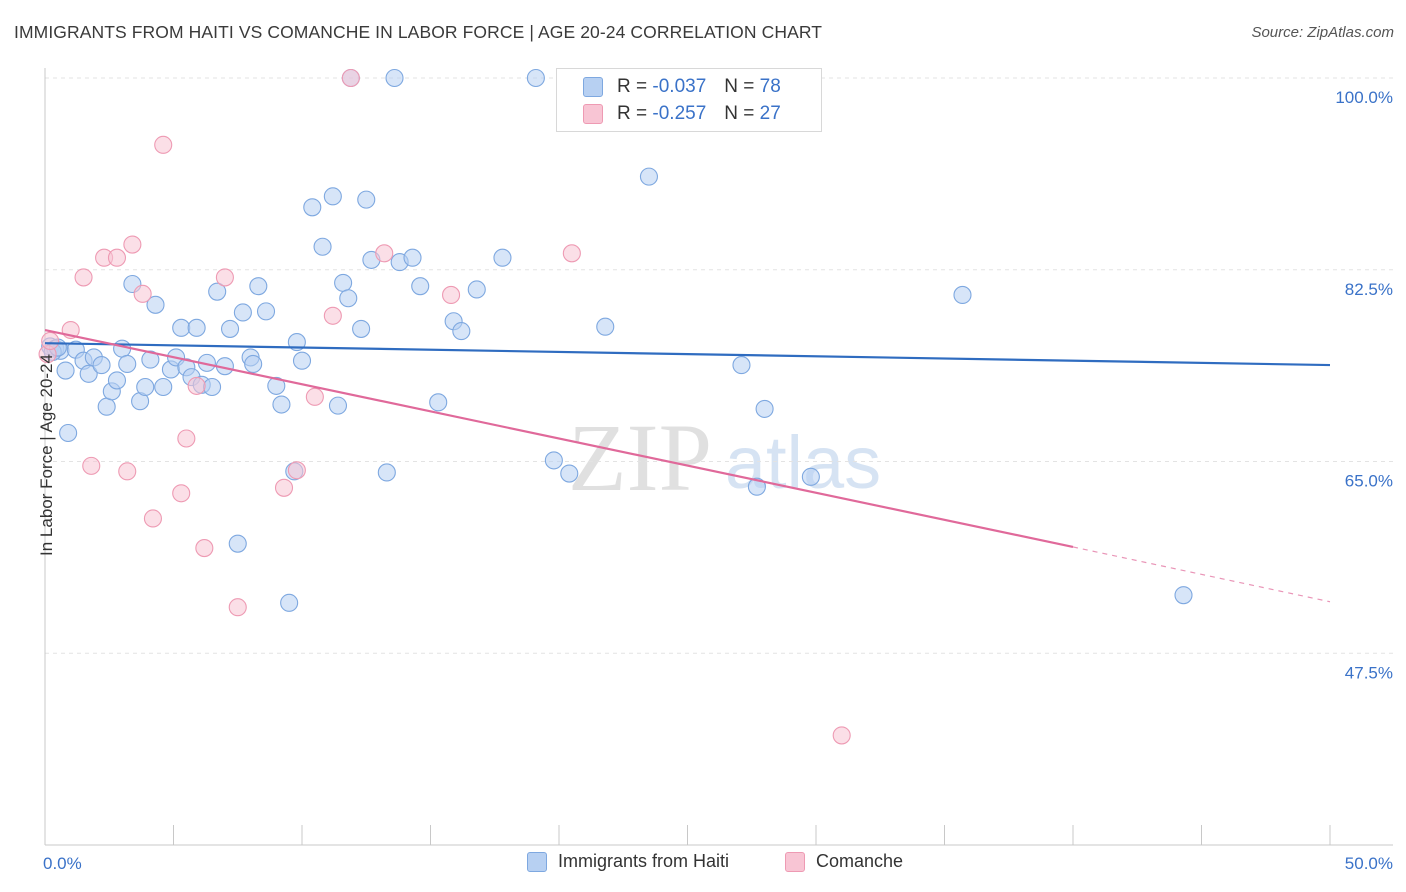 The image size is (1406, 892). I want to click on r-value: -0.037, so click(679, 86).